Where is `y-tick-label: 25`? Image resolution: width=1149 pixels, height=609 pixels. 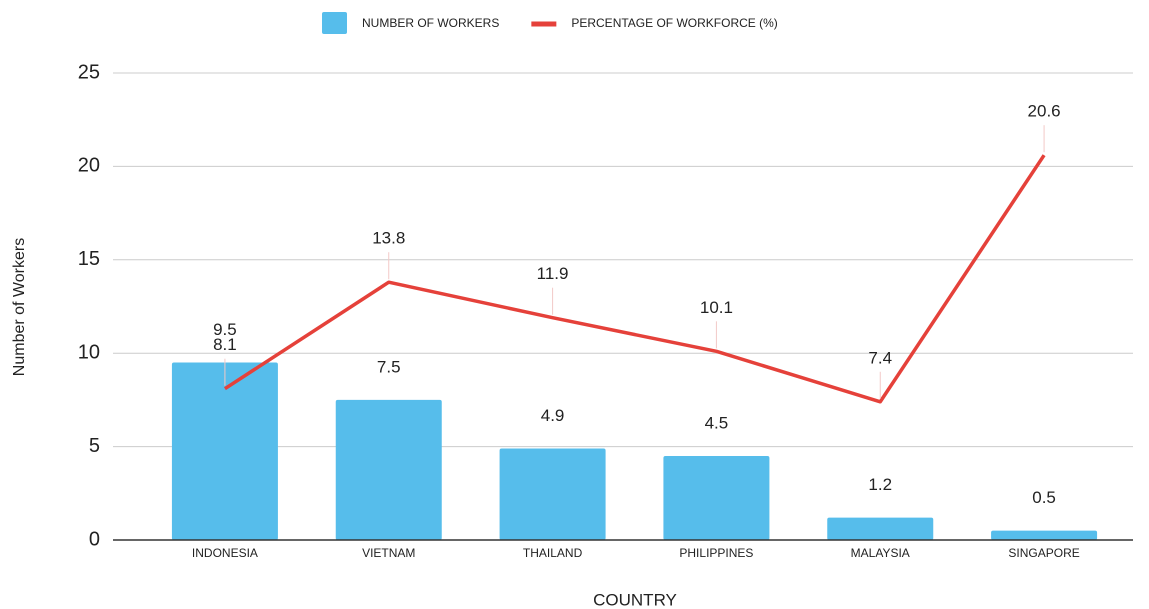
y-tick-label: 25 is located at coordinates (89, 72).